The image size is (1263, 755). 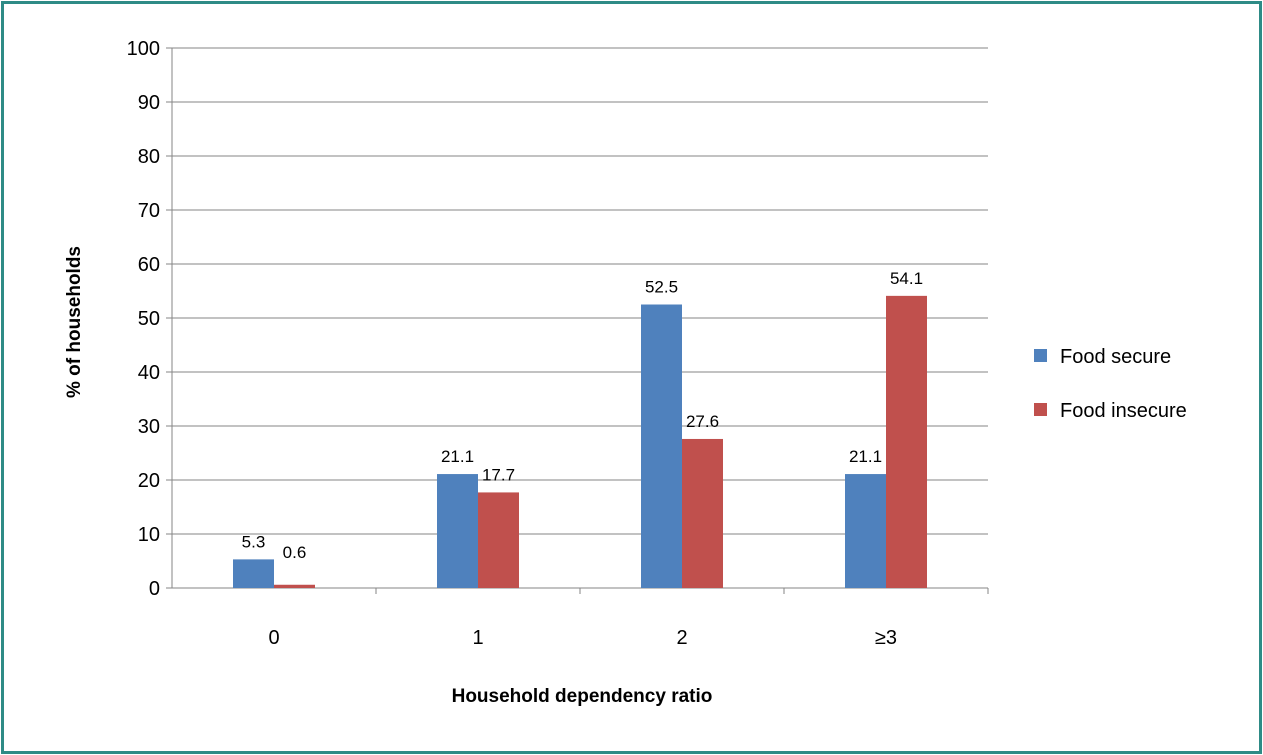 I want to click on x-tick-label: ≥3, so click(x=886, y=638).